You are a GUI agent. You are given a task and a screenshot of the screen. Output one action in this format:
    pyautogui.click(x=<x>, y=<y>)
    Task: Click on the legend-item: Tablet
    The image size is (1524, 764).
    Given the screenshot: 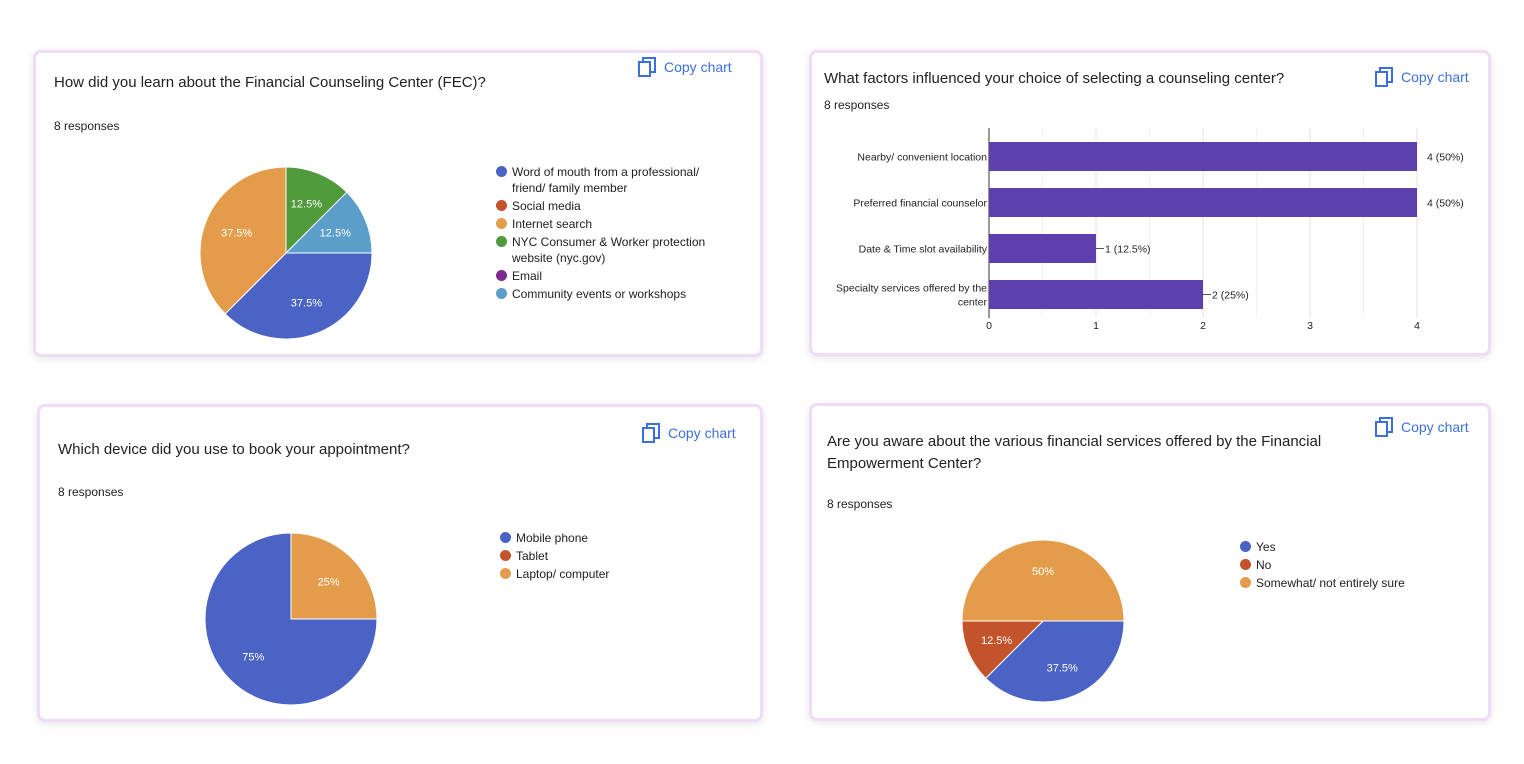 What is the action you would take?
    pyautogui.click(x=554, y=556)
    